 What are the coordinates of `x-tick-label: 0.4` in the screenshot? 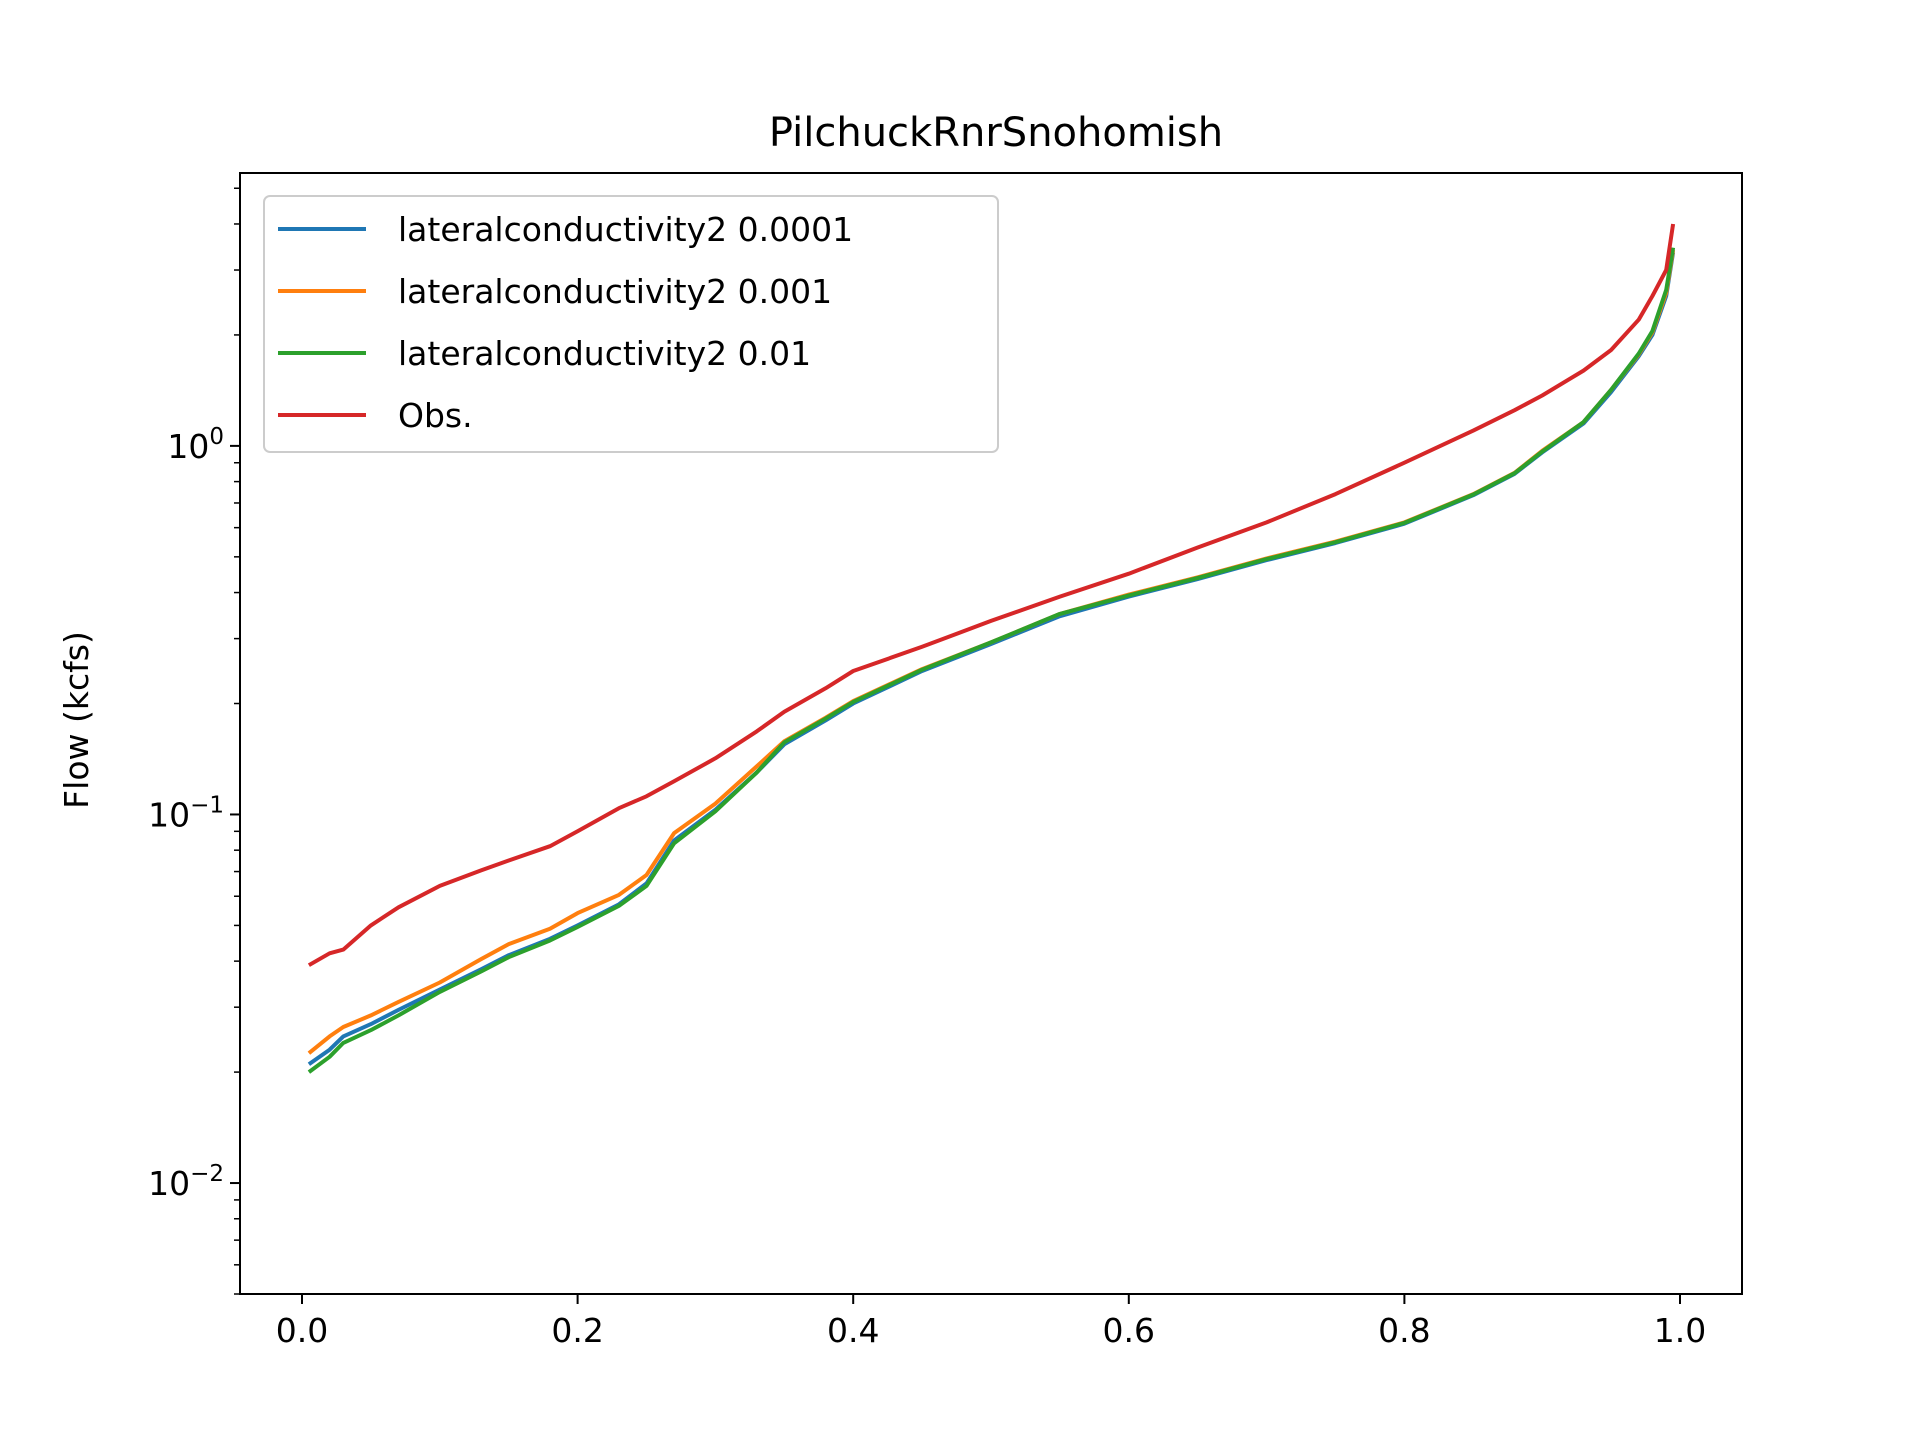 It's located at (853, 1330).